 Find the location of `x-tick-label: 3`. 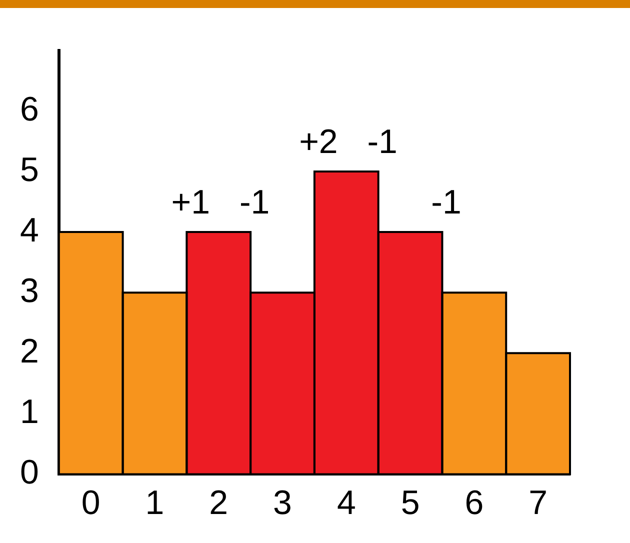

x-tick-label: 3 is located at coordinates (282, 503).